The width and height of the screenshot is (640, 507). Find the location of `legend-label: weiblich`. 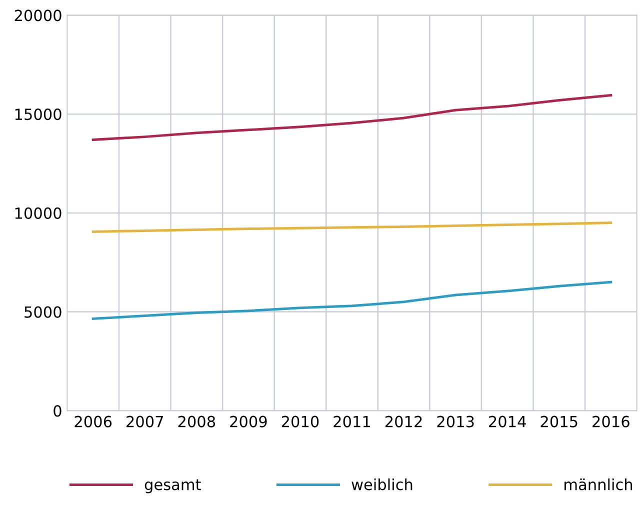

legend-label: weiblich is located at coordinates (382, 484).